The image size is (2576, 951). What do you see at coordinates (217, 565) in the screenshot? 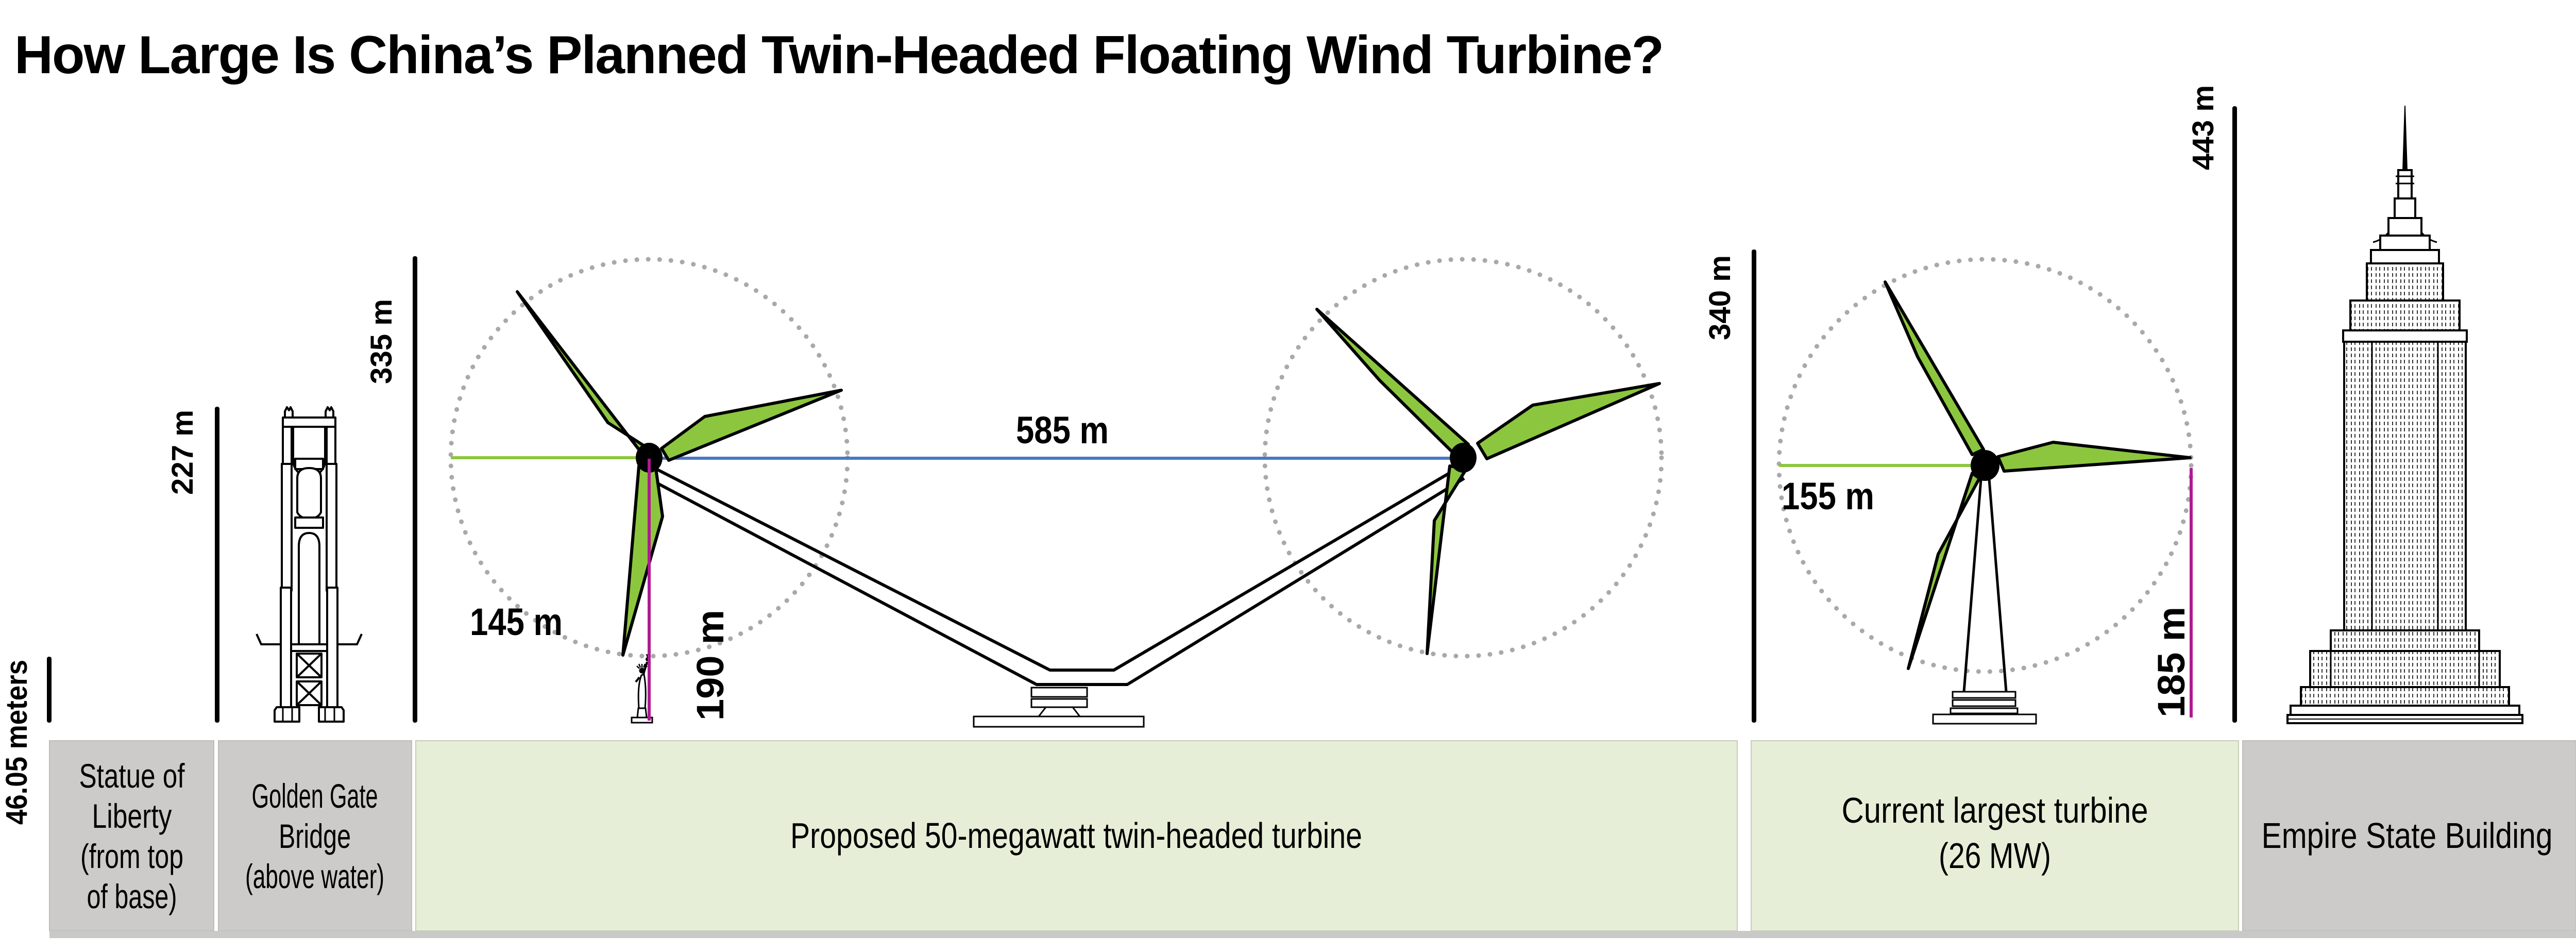
I see `bar-golden-gate` at bounding box center [217, 565].